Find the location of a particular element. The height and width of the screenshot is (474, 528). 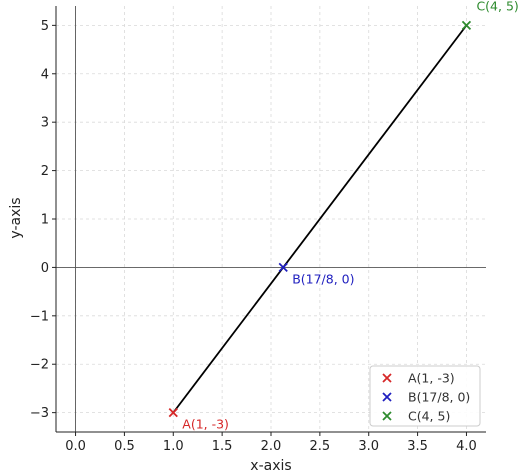

legend-box is located at coordinates (425, 396).